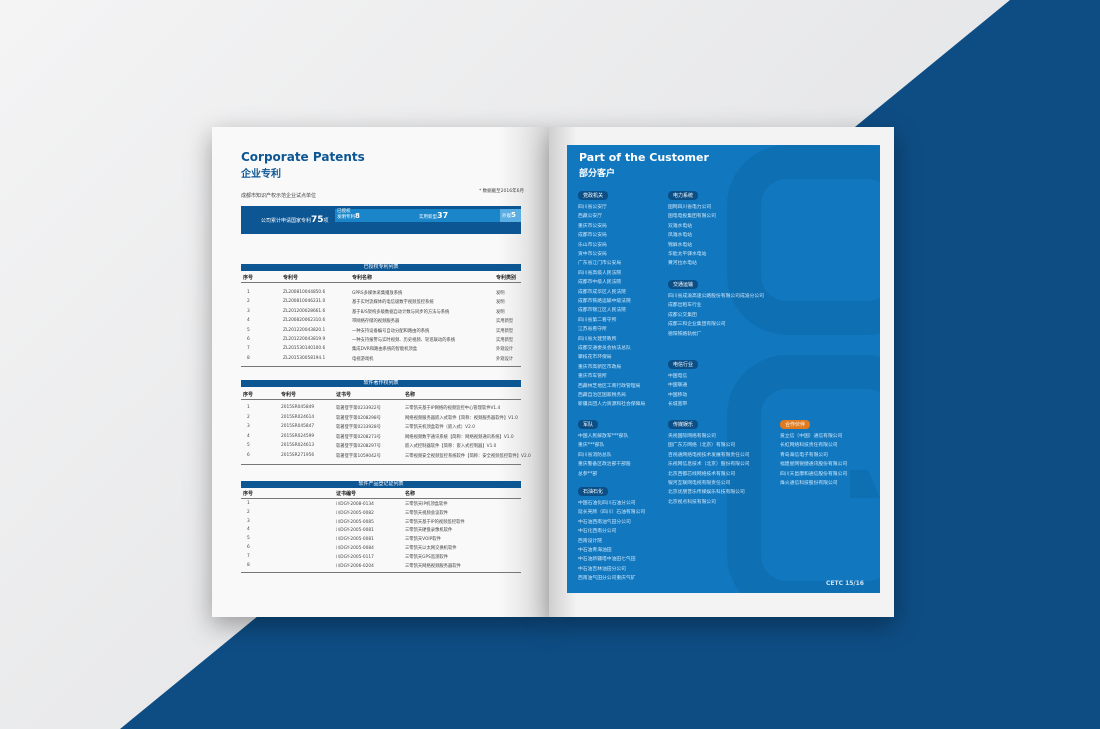  I want to click on customer-item: 成都市成华区人民法院, so click(602, 292).